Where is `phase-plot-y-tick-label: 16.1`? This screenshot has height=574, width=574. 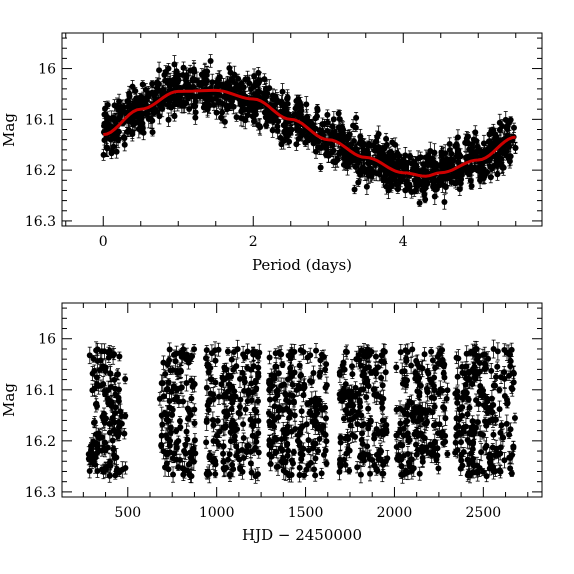
phase-plot-y-tick-label: 16.1 is located at coordinates (40, 120).